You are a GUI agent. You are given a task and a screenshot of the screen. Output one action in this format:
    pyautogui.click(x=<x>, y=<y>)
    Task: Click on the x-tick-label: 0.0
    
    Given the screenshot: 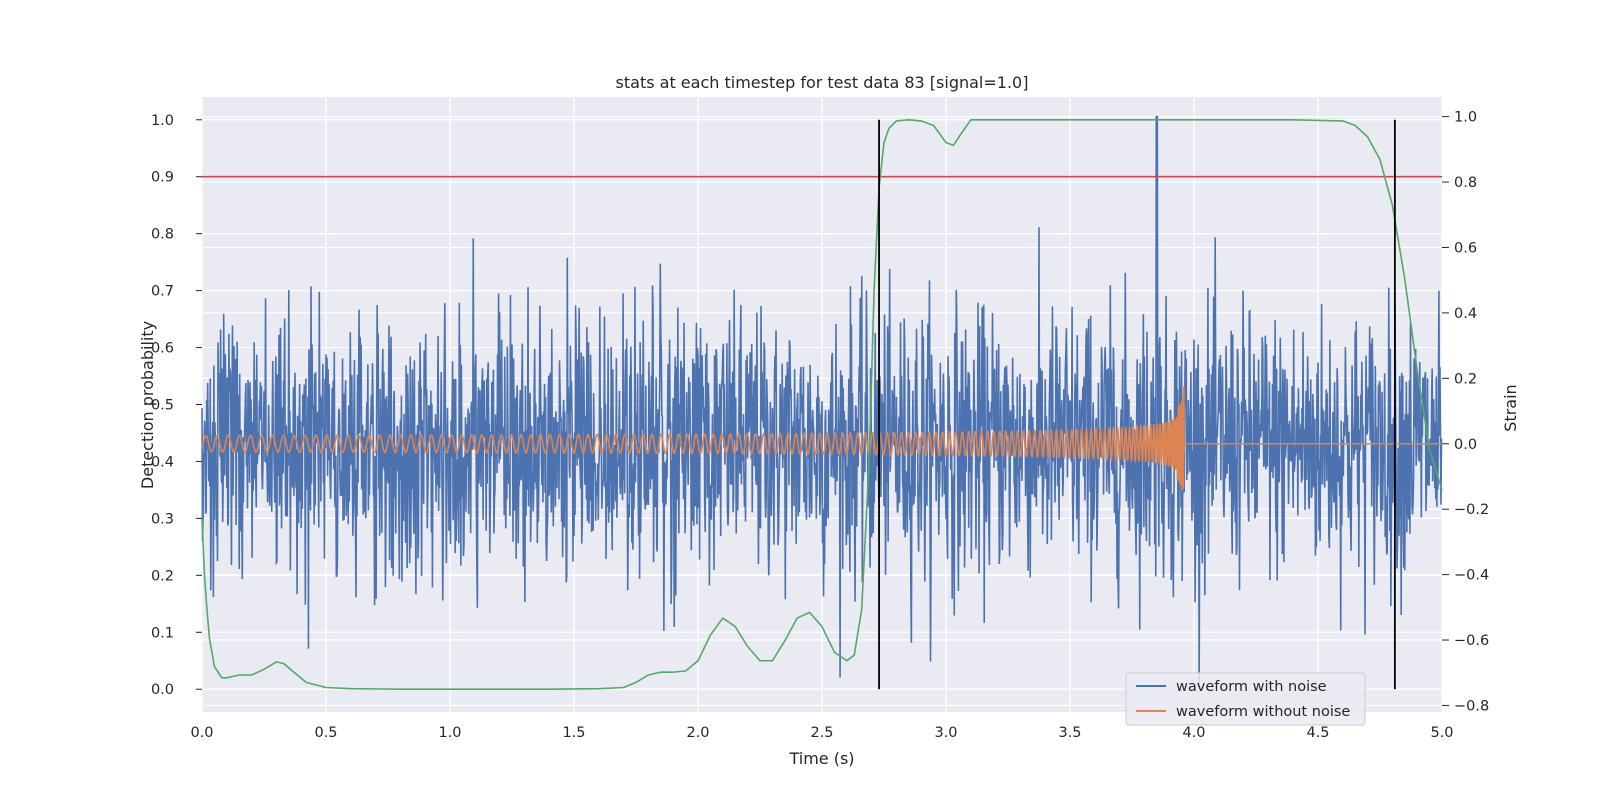 What is the action you would take?
    pyautogui.click(x=201, y=733)
    